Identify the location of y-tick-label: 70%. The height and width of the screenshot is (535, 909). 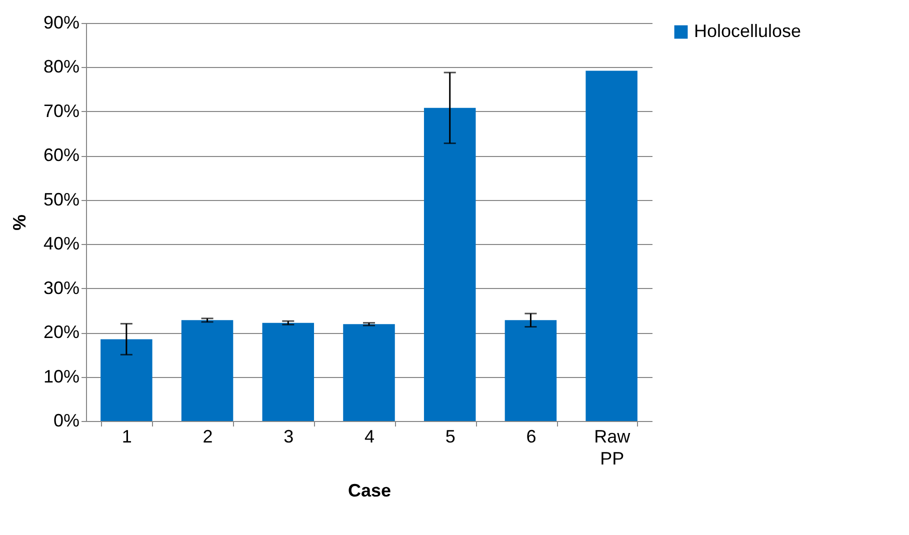
(61, 110).